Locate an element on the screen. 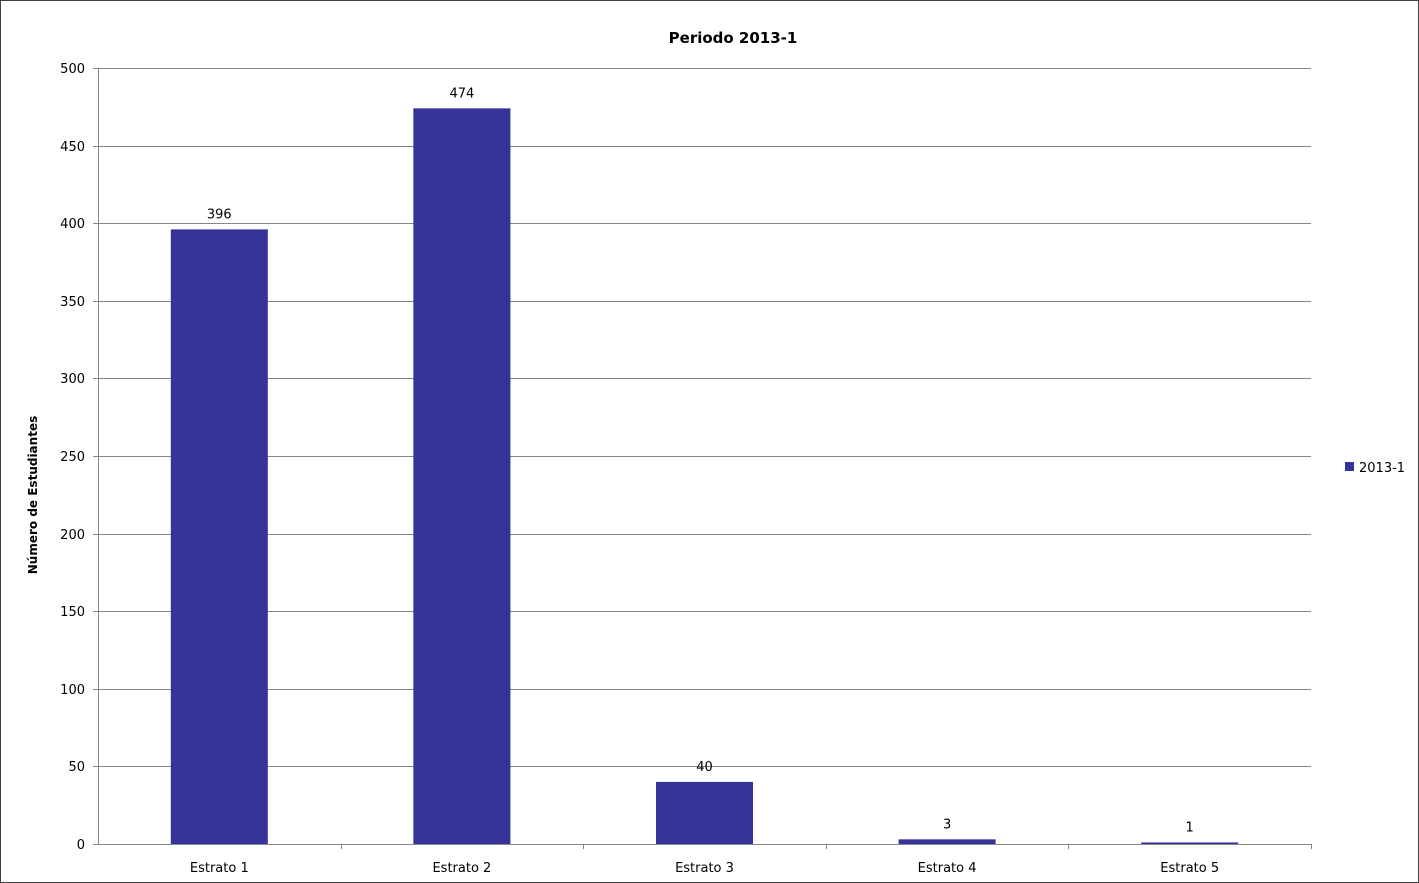  data-label: 1 is located at coordinates (1190, 827).